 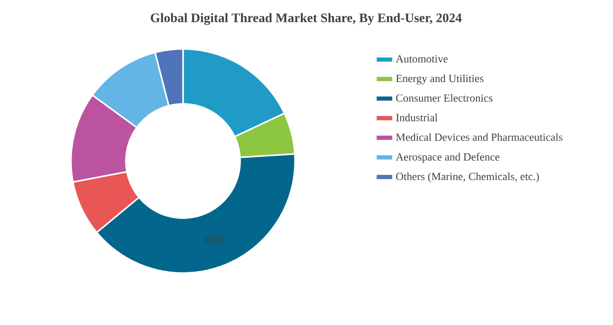 What do you see at coordinates (444, 98) in the screenshot?
I see `legend-label: Consumer Electronics` at bounding box center [444, 98].